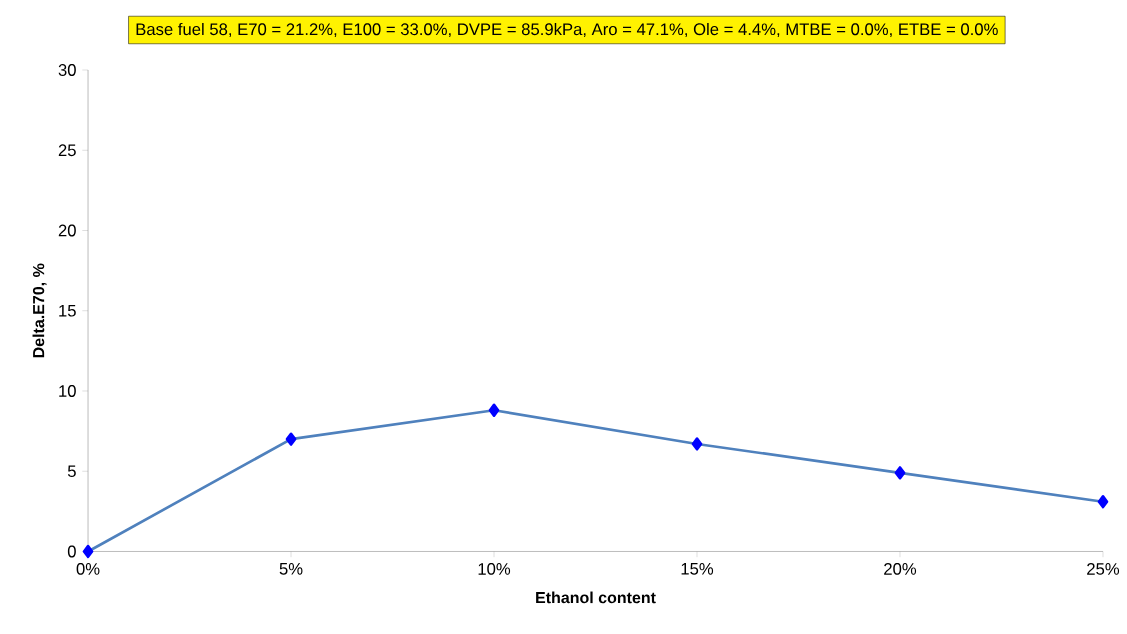  What do you see at coordinates (71, 551) in the screenshot?
I see `y-tick-label: 0` at bounding box center [71, 551].